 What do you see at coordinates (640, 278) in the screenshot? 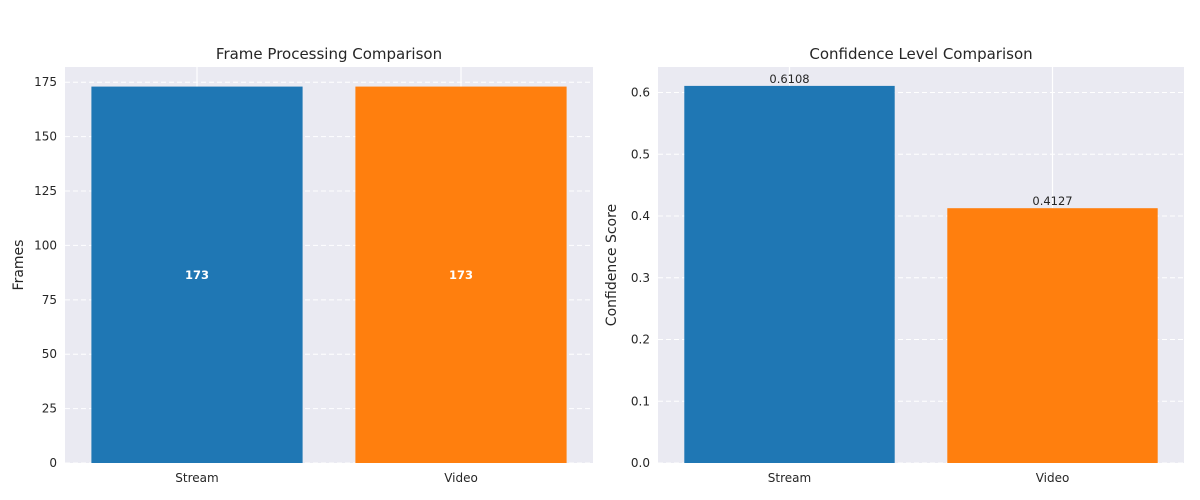
I see `y-tick-label: 0.3` at bounding box center [640, 278].